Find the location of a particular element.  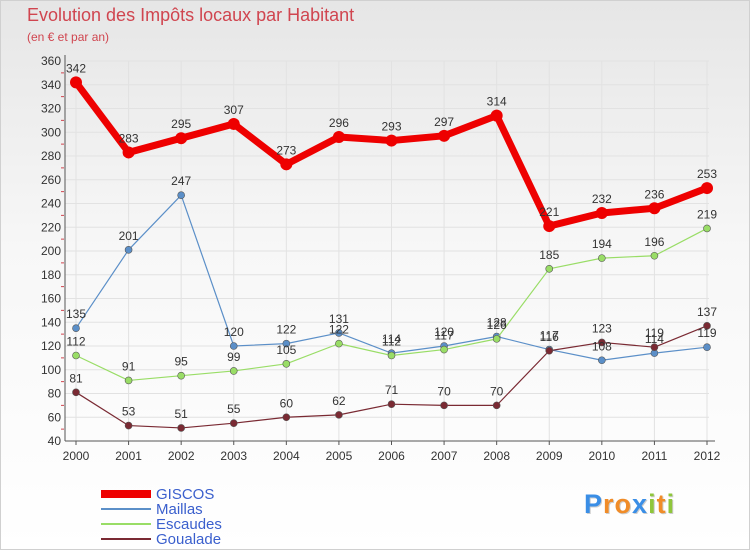

data-label-maillas: 119 is located at coordinates (706, 333).